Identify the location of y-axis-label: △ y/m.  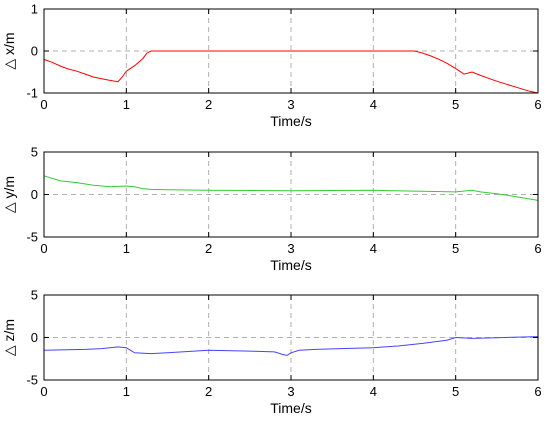
(9, 194).